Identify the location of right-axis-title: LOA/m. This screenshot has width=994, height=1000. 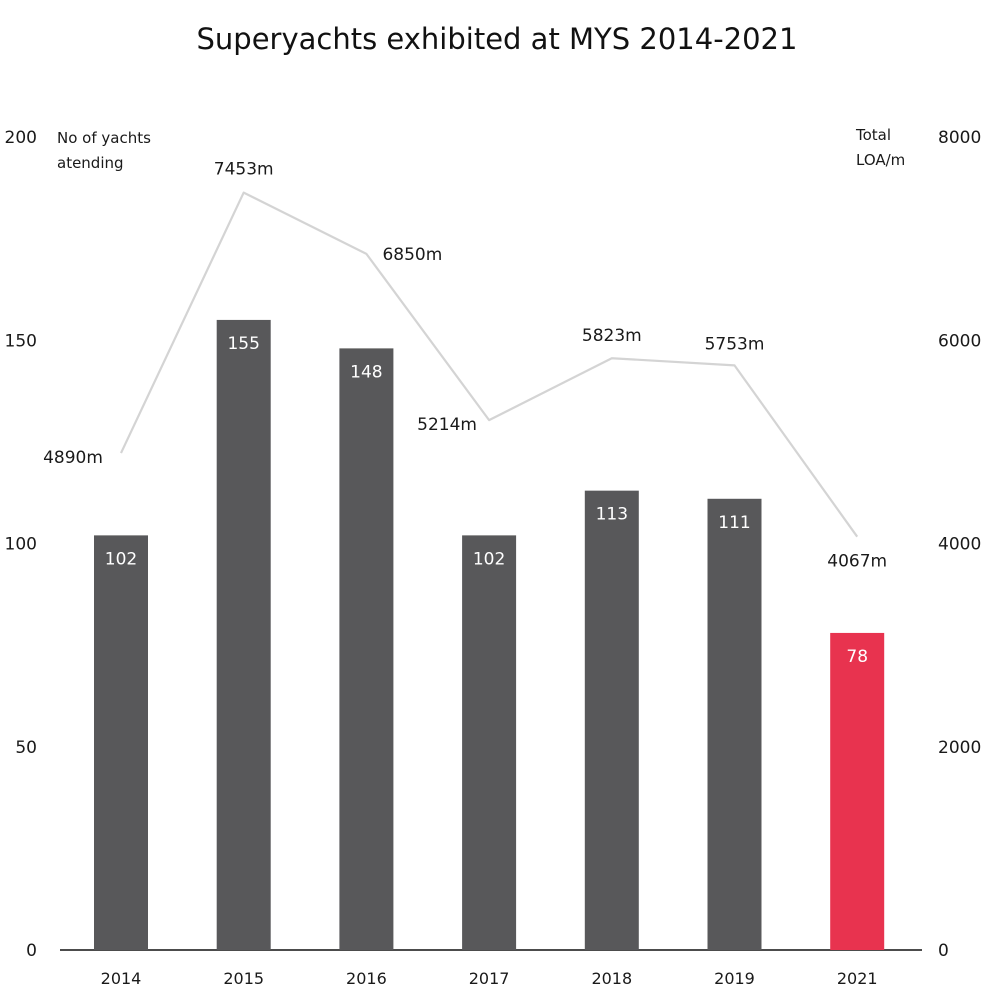
(880, 160).